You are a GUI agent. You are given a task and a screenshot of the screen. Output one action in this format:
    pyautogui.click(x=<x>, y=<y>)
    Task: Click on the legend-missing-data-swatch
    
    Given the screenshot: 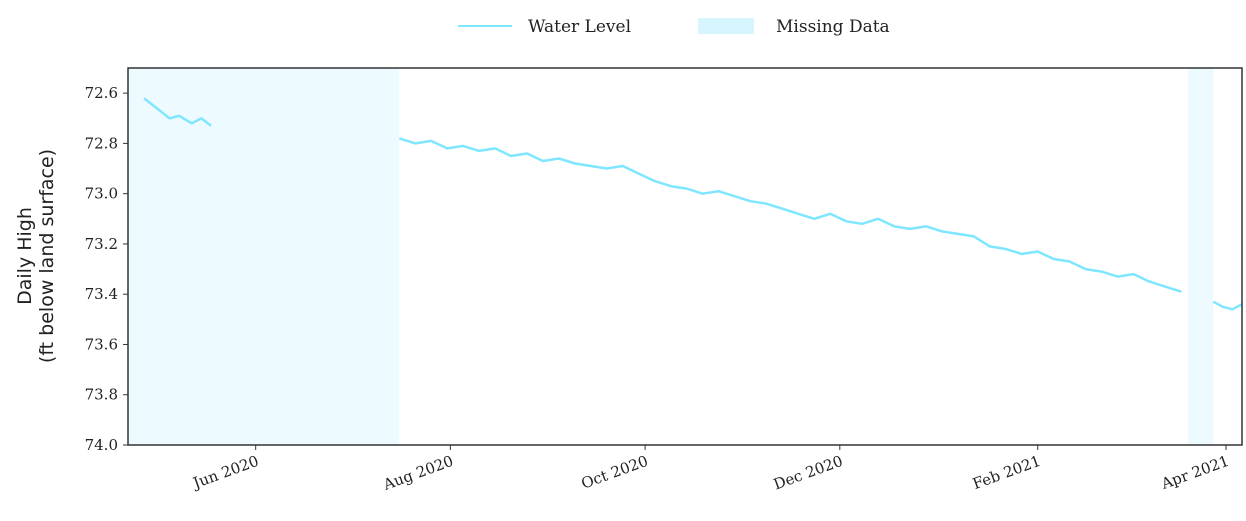 What is the action you would take?
    pyautogui.click(x=726, y=26)
    